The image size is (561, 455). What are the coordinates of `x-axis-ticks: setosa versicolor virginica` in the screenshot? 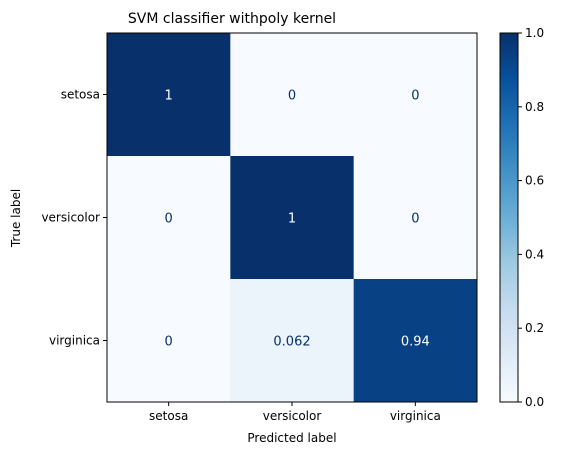 It's located at (295, 412).